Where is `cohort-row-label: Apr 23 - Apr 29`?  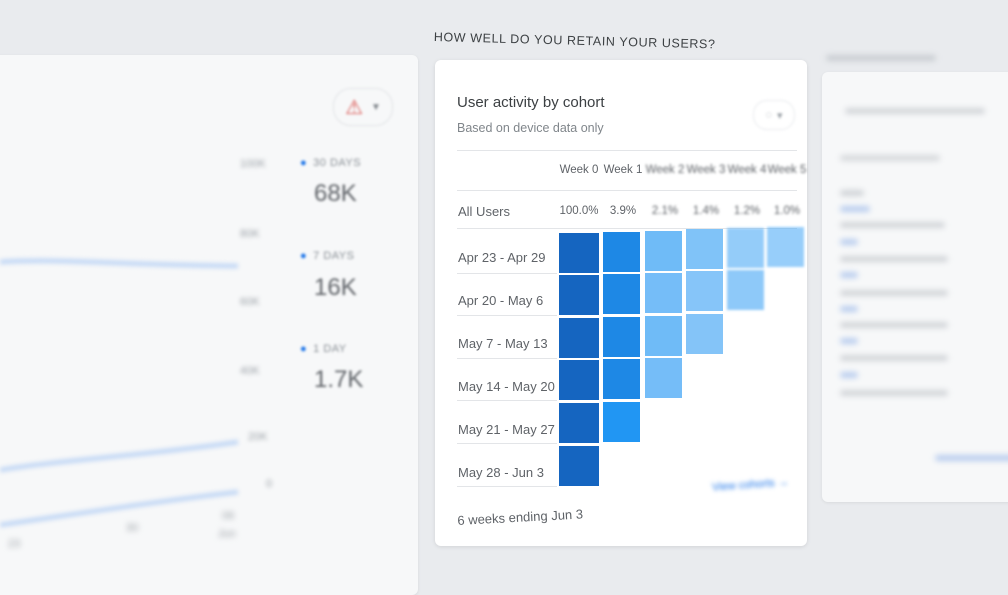 cohort-row-label: Apr 23 - Apr 29 is located at coordinates (502, 257).